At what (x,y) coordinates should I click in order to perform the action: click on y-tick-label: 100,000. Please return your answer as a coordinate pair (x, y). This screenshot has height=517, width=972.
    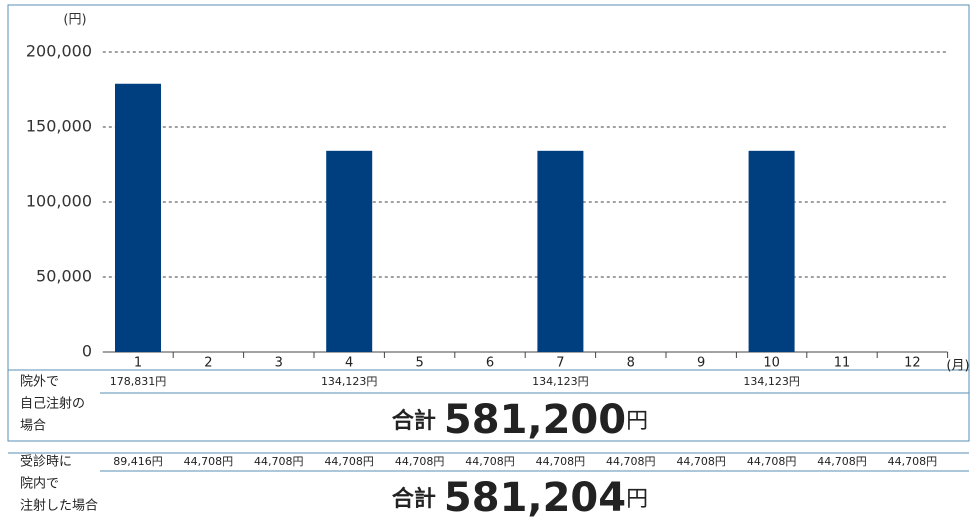
    Looking at the image, I should click on (59, 201).